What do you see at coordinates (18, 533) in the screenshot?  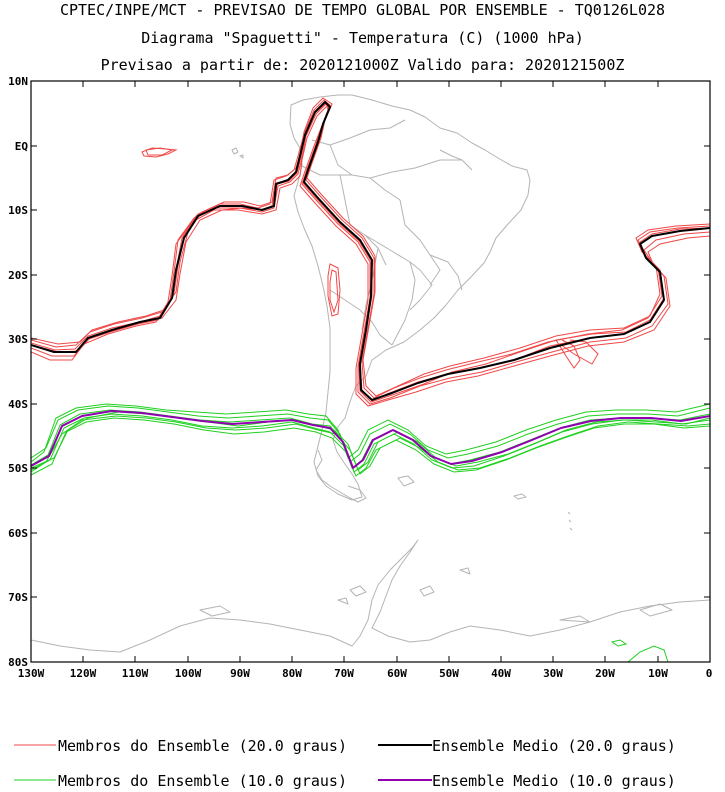 I see `lat-label-60s: 60S` at bounding box center [18, 533].